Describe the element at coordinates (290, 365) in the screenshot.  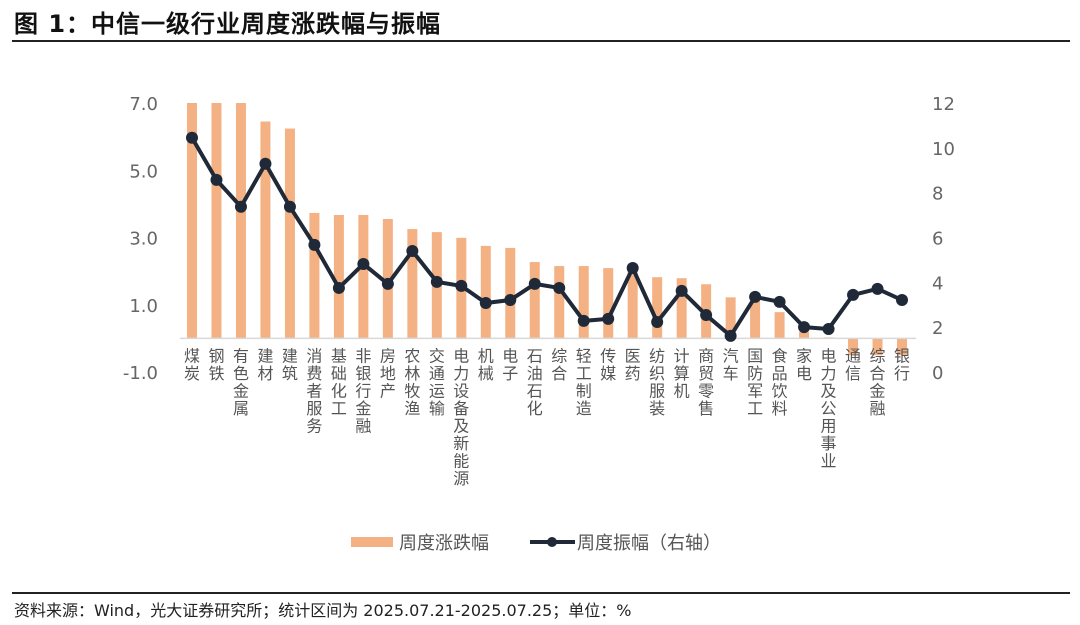
I see `x-category-label: 建筑` at that location.